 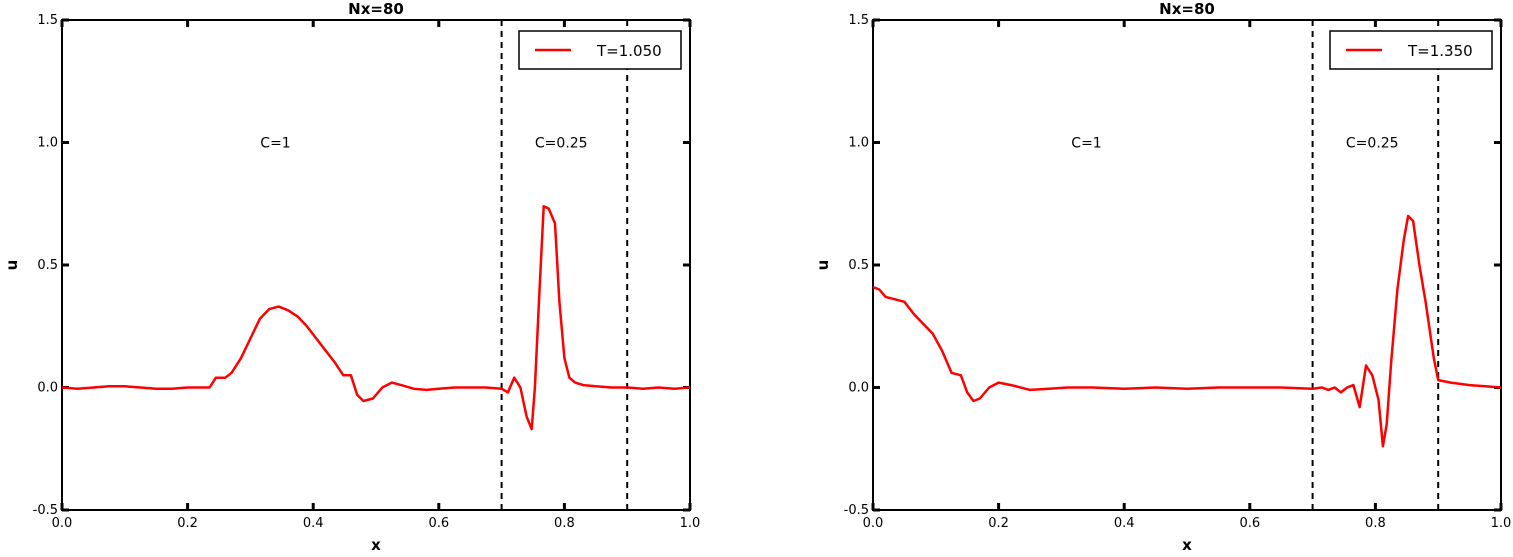 I want to click on legend-label: T=1.350, so click(x=1440, y=51).